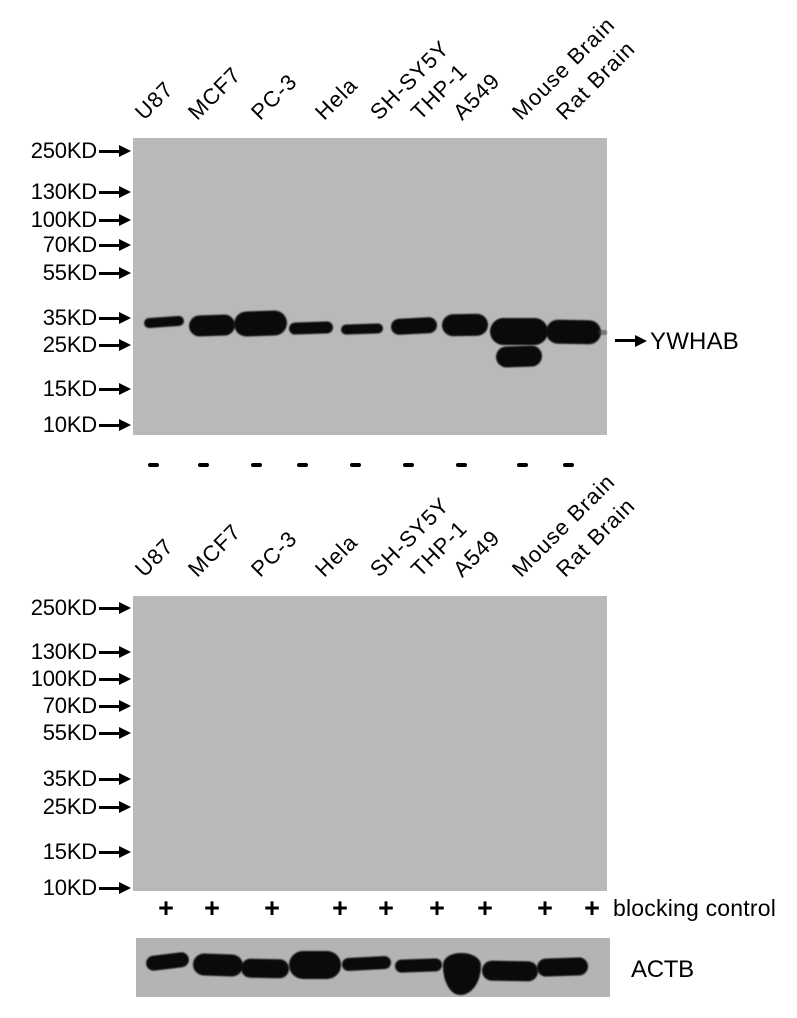 The image size is (797, 1018). What do you see at coordinates (69, 705) in the screenshot?
I see `mw-marker-label-70kd-panel2: 70KD` at bounding box center [69, 705].